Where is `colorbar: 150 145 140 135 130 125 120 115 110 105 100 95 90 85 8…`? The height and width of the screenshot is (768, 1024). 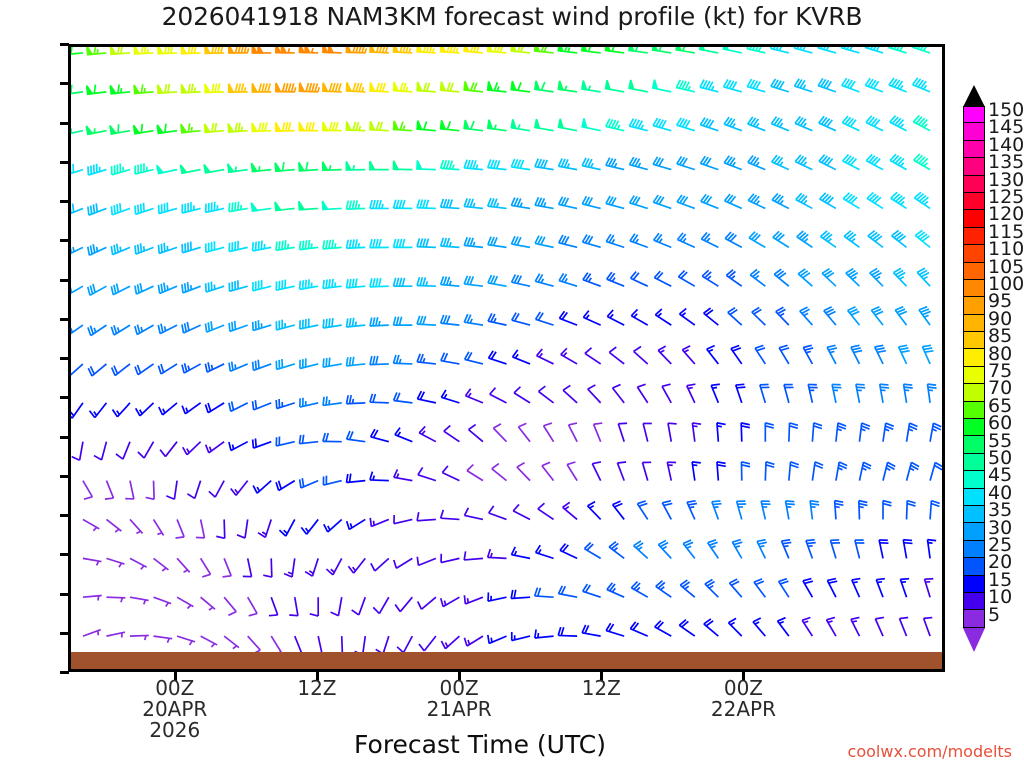 colorbar: 150 145 140 135 130 125 120 115 110 105 100 95 90 85 8… is located at coordinates (991, 370).